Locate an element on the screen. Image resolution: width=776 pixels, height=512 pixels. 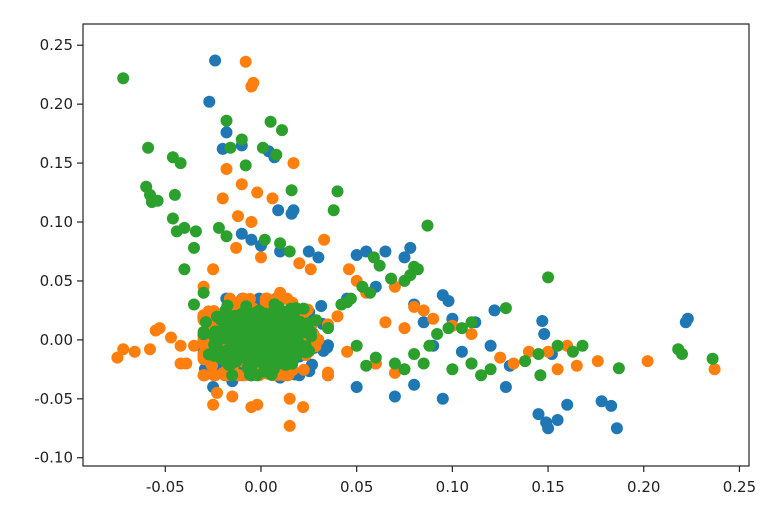
y-tick-label: 0.05 is located at coordinates (56, 281).